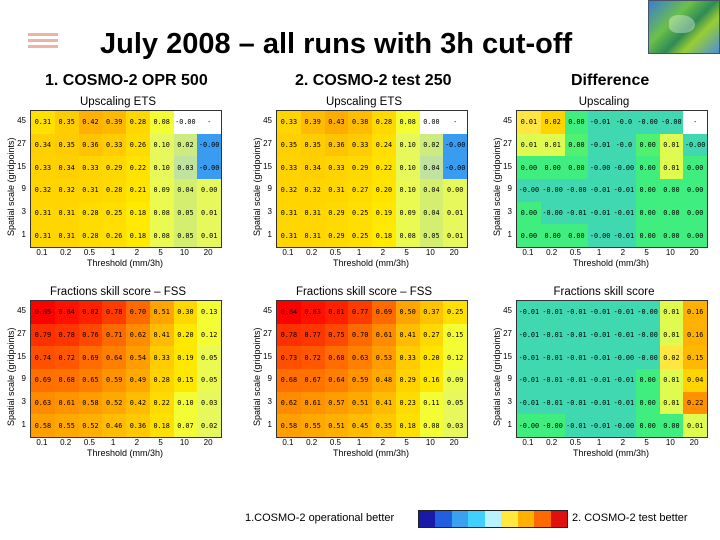 Image resolution: width=720 pixels, height=540 pixels. I want to click on heatmap-cell: 0.18, so click(407, 425).